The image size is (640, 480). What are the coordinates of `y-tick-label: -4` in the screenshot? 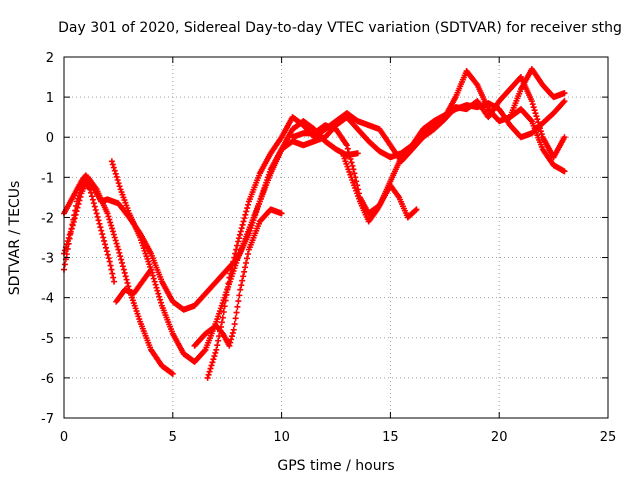 It's located at (47, 299).